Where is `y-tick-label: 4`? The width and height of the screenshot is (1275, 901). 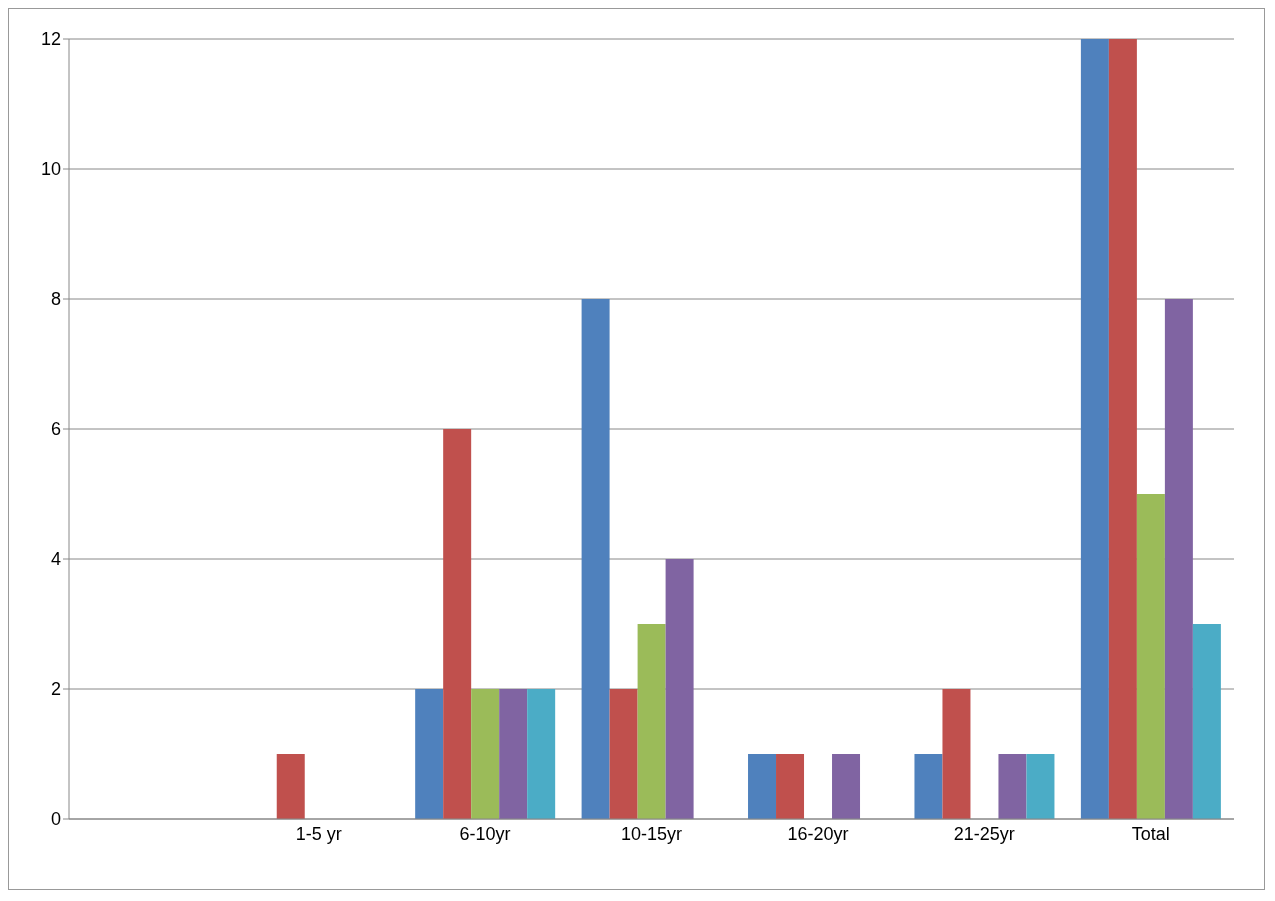 y-tick-label: 4 is located at coordinates (55, 559).